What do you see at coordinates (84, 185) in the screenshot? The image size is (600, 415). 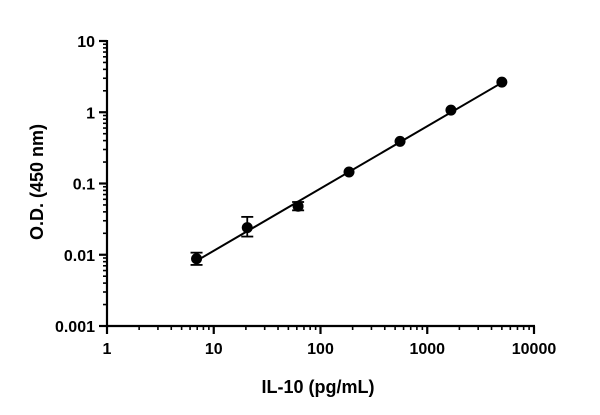 I see `y-tick-label: 0.1` at bounding box center [84, 185].